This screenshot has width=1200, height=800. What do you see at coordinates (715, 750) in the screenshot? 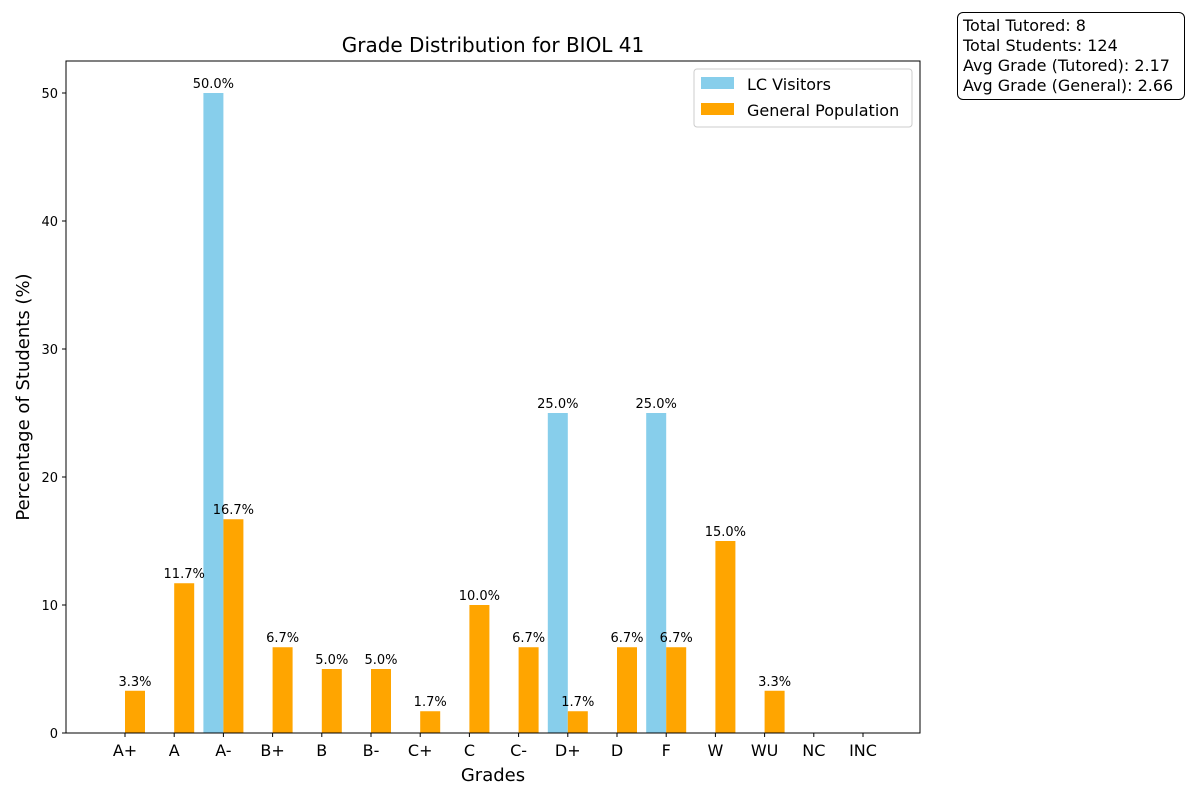
I see `x-tick-label-w: W` at bounding box center [715, 750].